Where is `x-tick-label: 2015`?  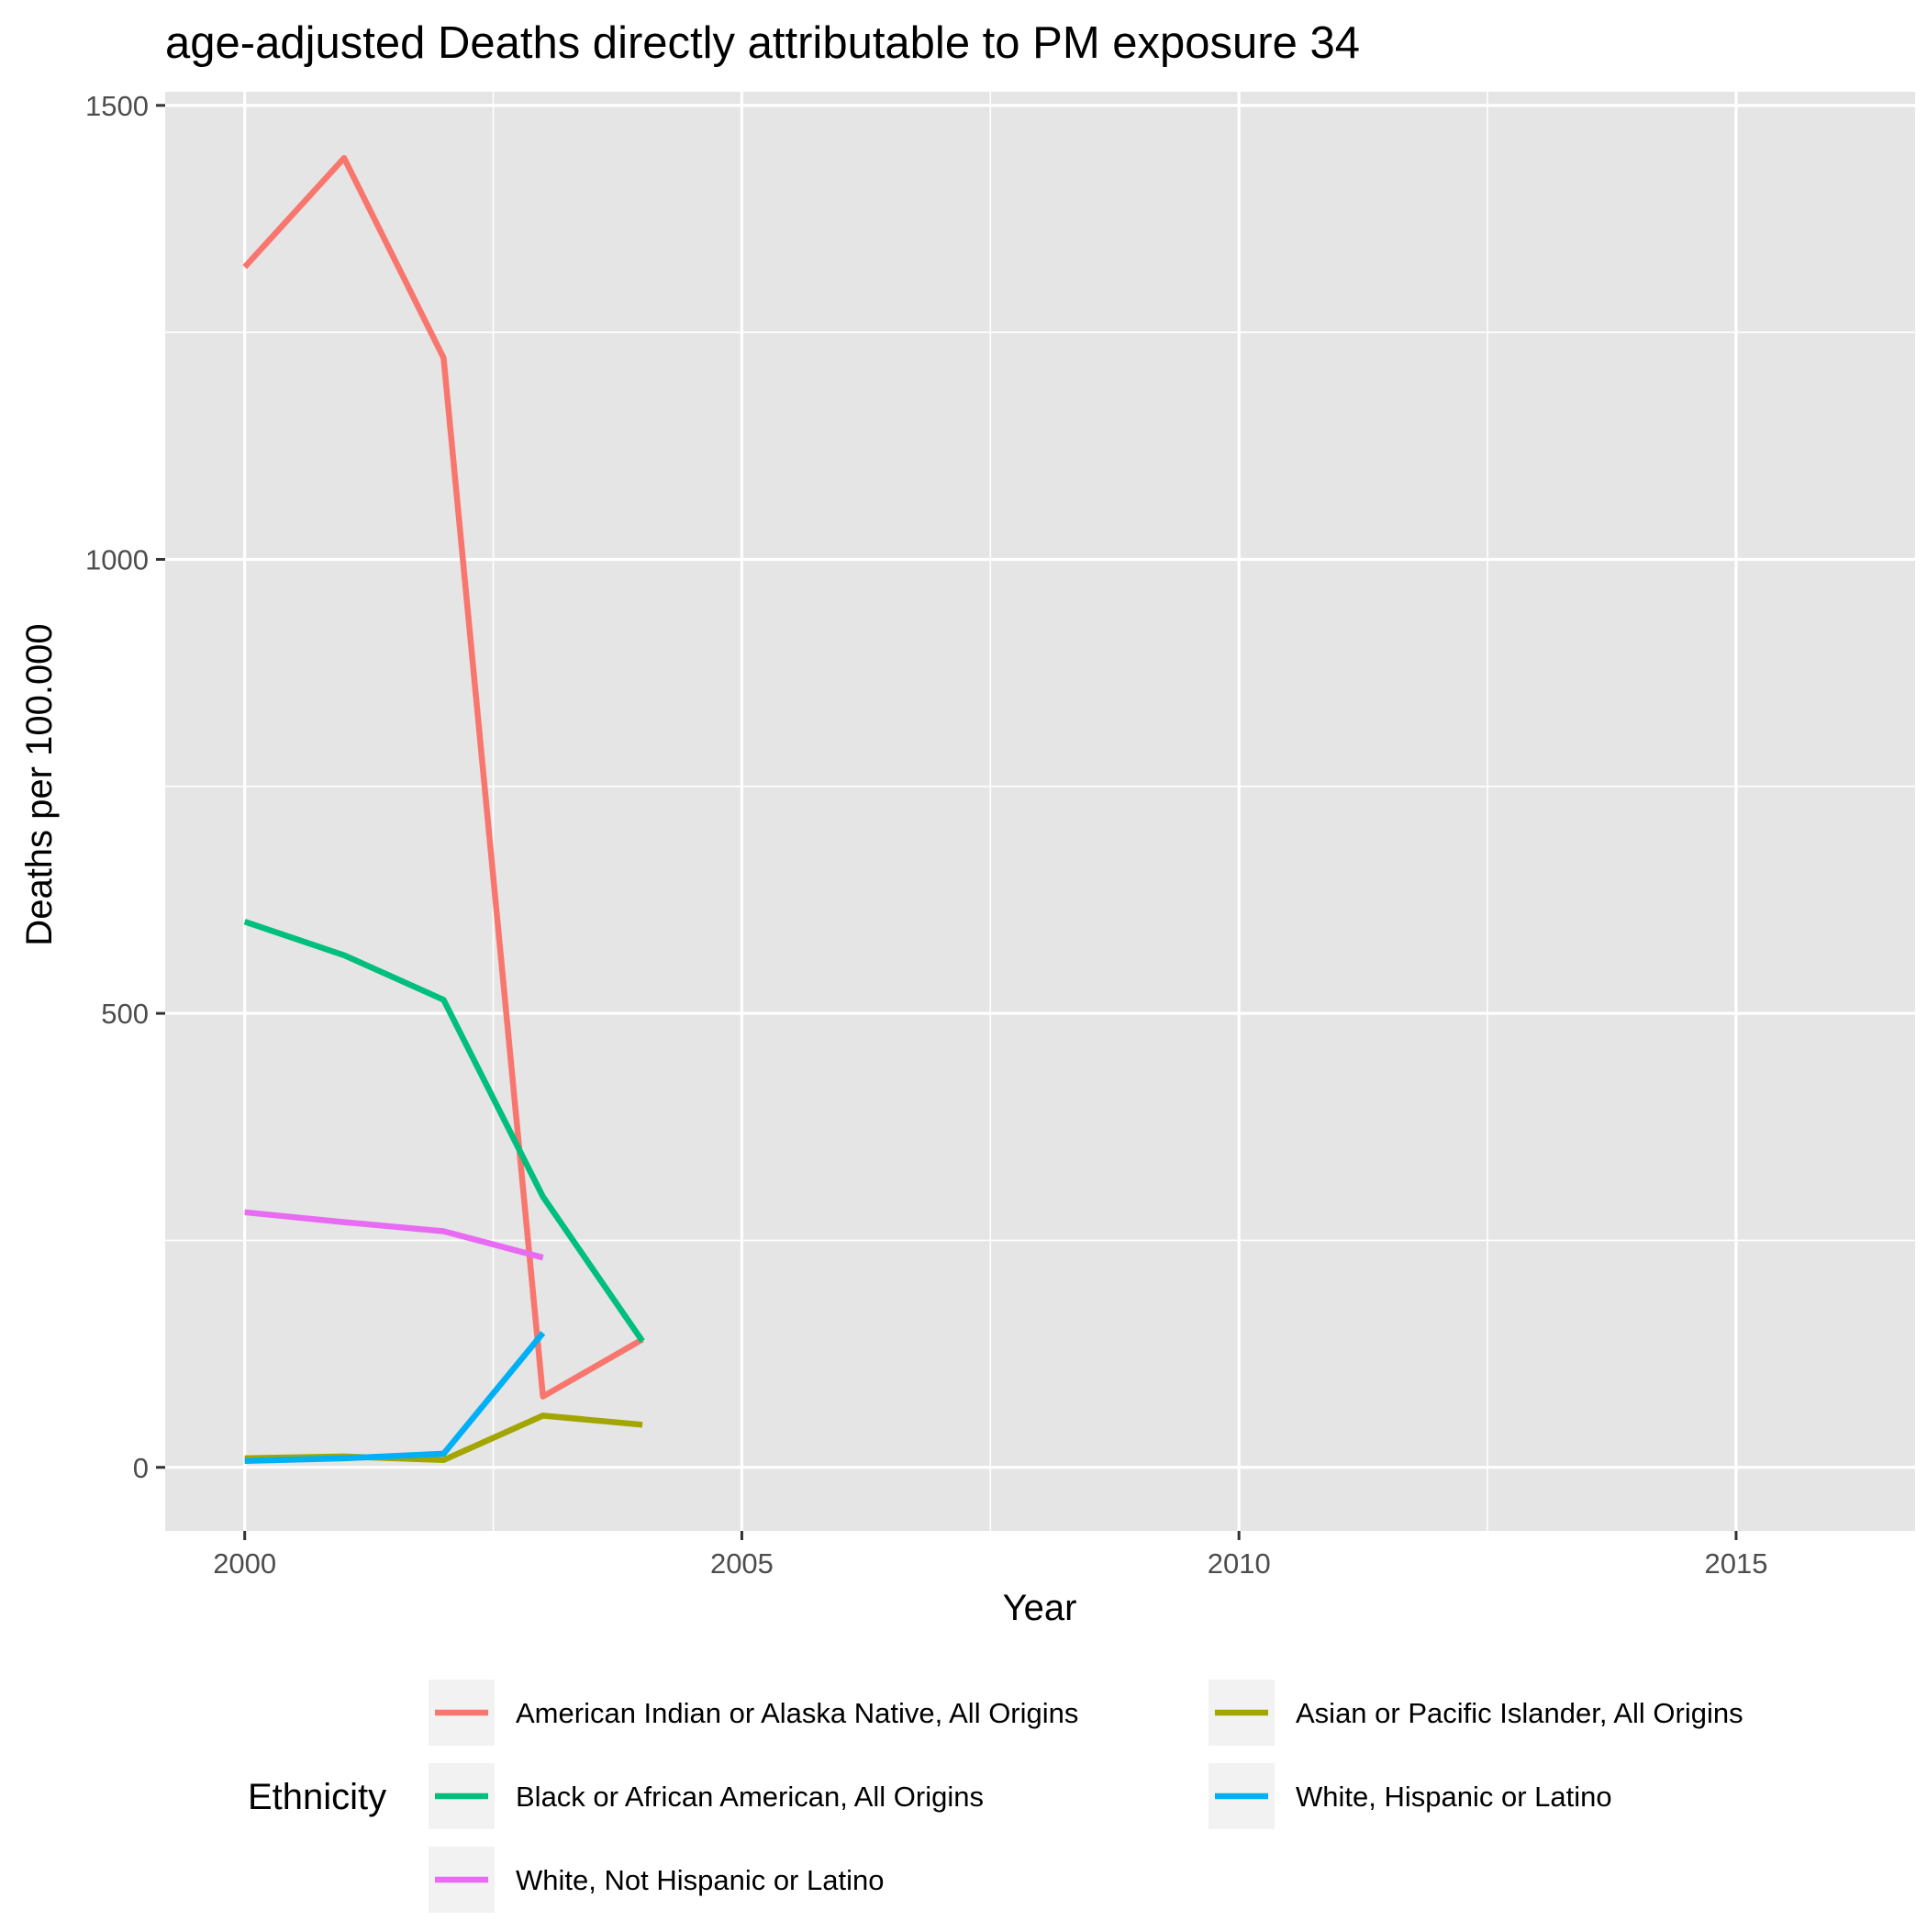 x-tick-label: 2015 is located at coordinates (1735, 1563).